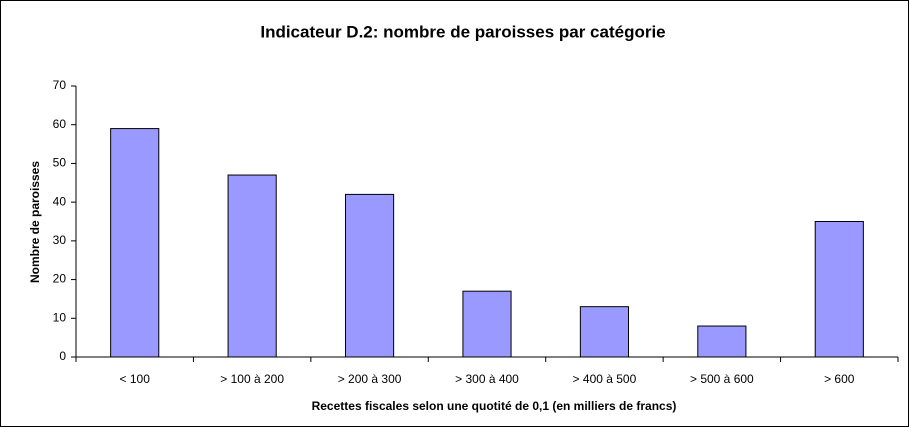 This screenshot has width=911, height=428. I want to click on y-axis-label: Nombre de paroisses, so click(35, 222).